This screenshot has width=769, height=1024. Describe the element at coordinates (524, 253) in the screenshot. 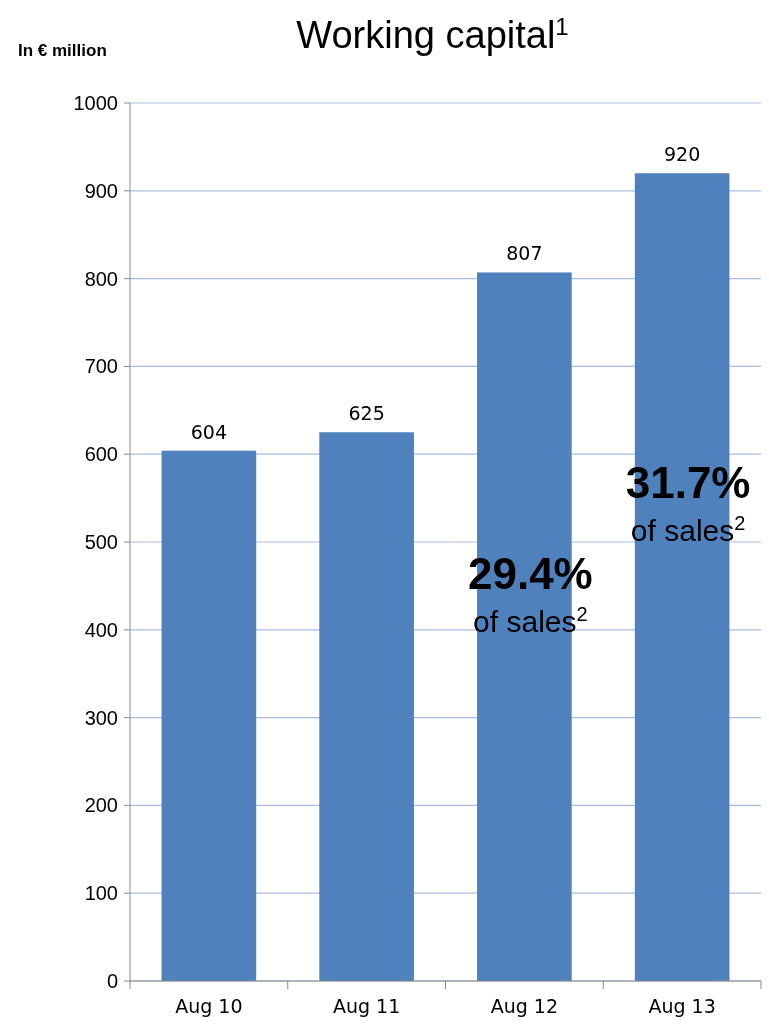

I see `data-label: 807` at that location.